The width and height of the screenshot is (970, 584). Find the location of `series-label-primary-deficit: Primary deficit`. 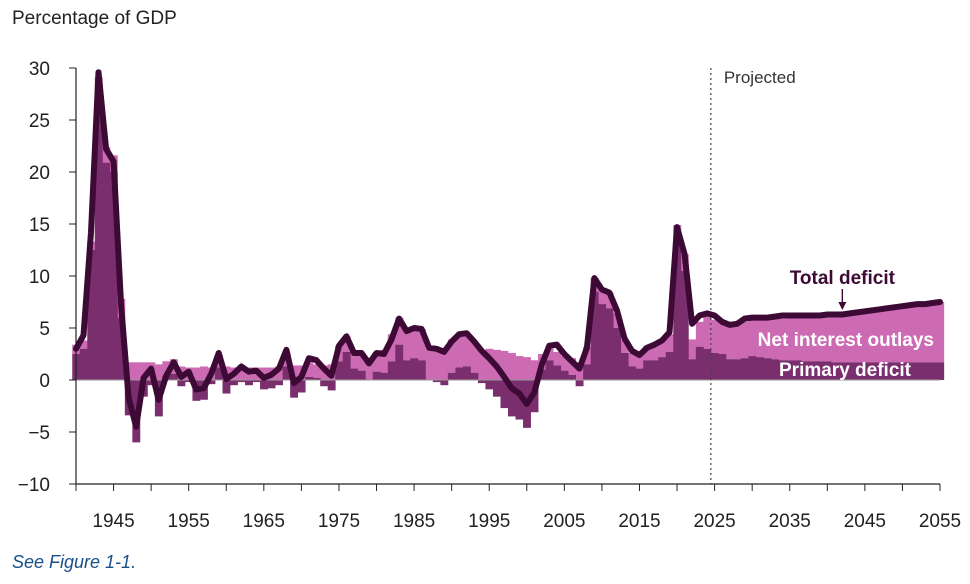

series-label-primary-deficit: Primary deficit is located at coordinates (845, 370).